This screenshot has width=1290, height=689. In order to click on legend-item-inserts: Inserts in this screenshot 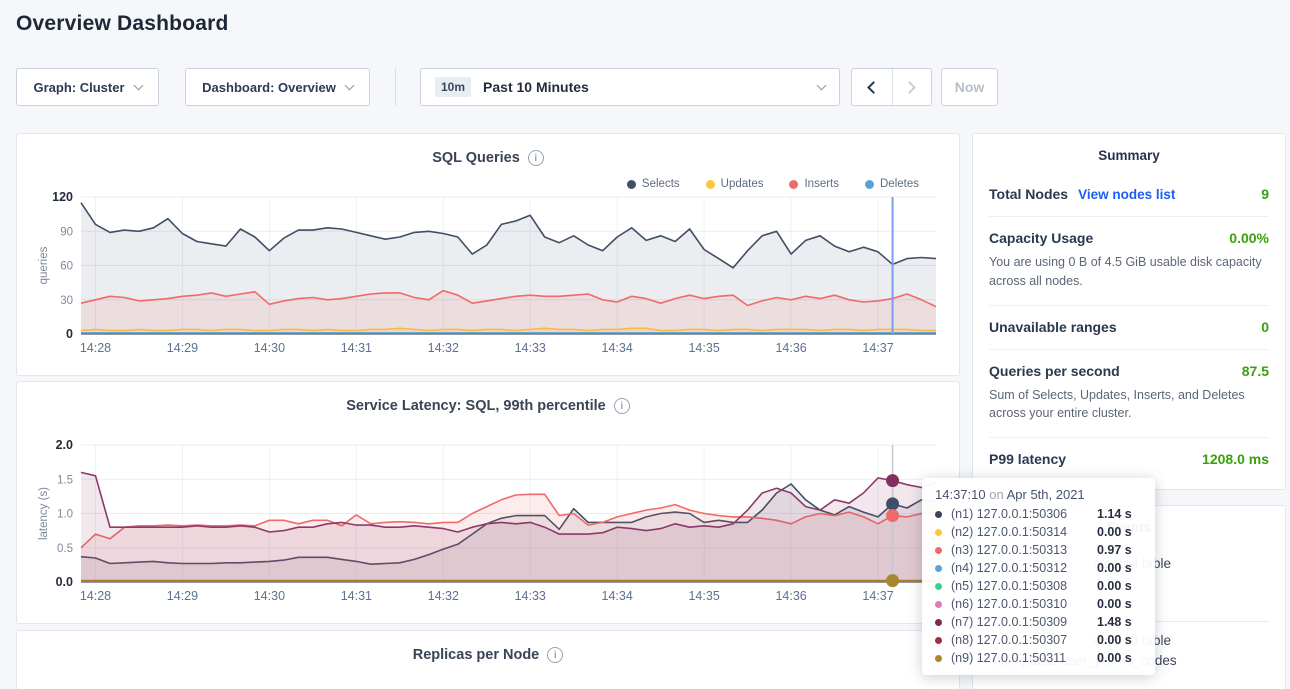, I will do `click(814, 184)`.